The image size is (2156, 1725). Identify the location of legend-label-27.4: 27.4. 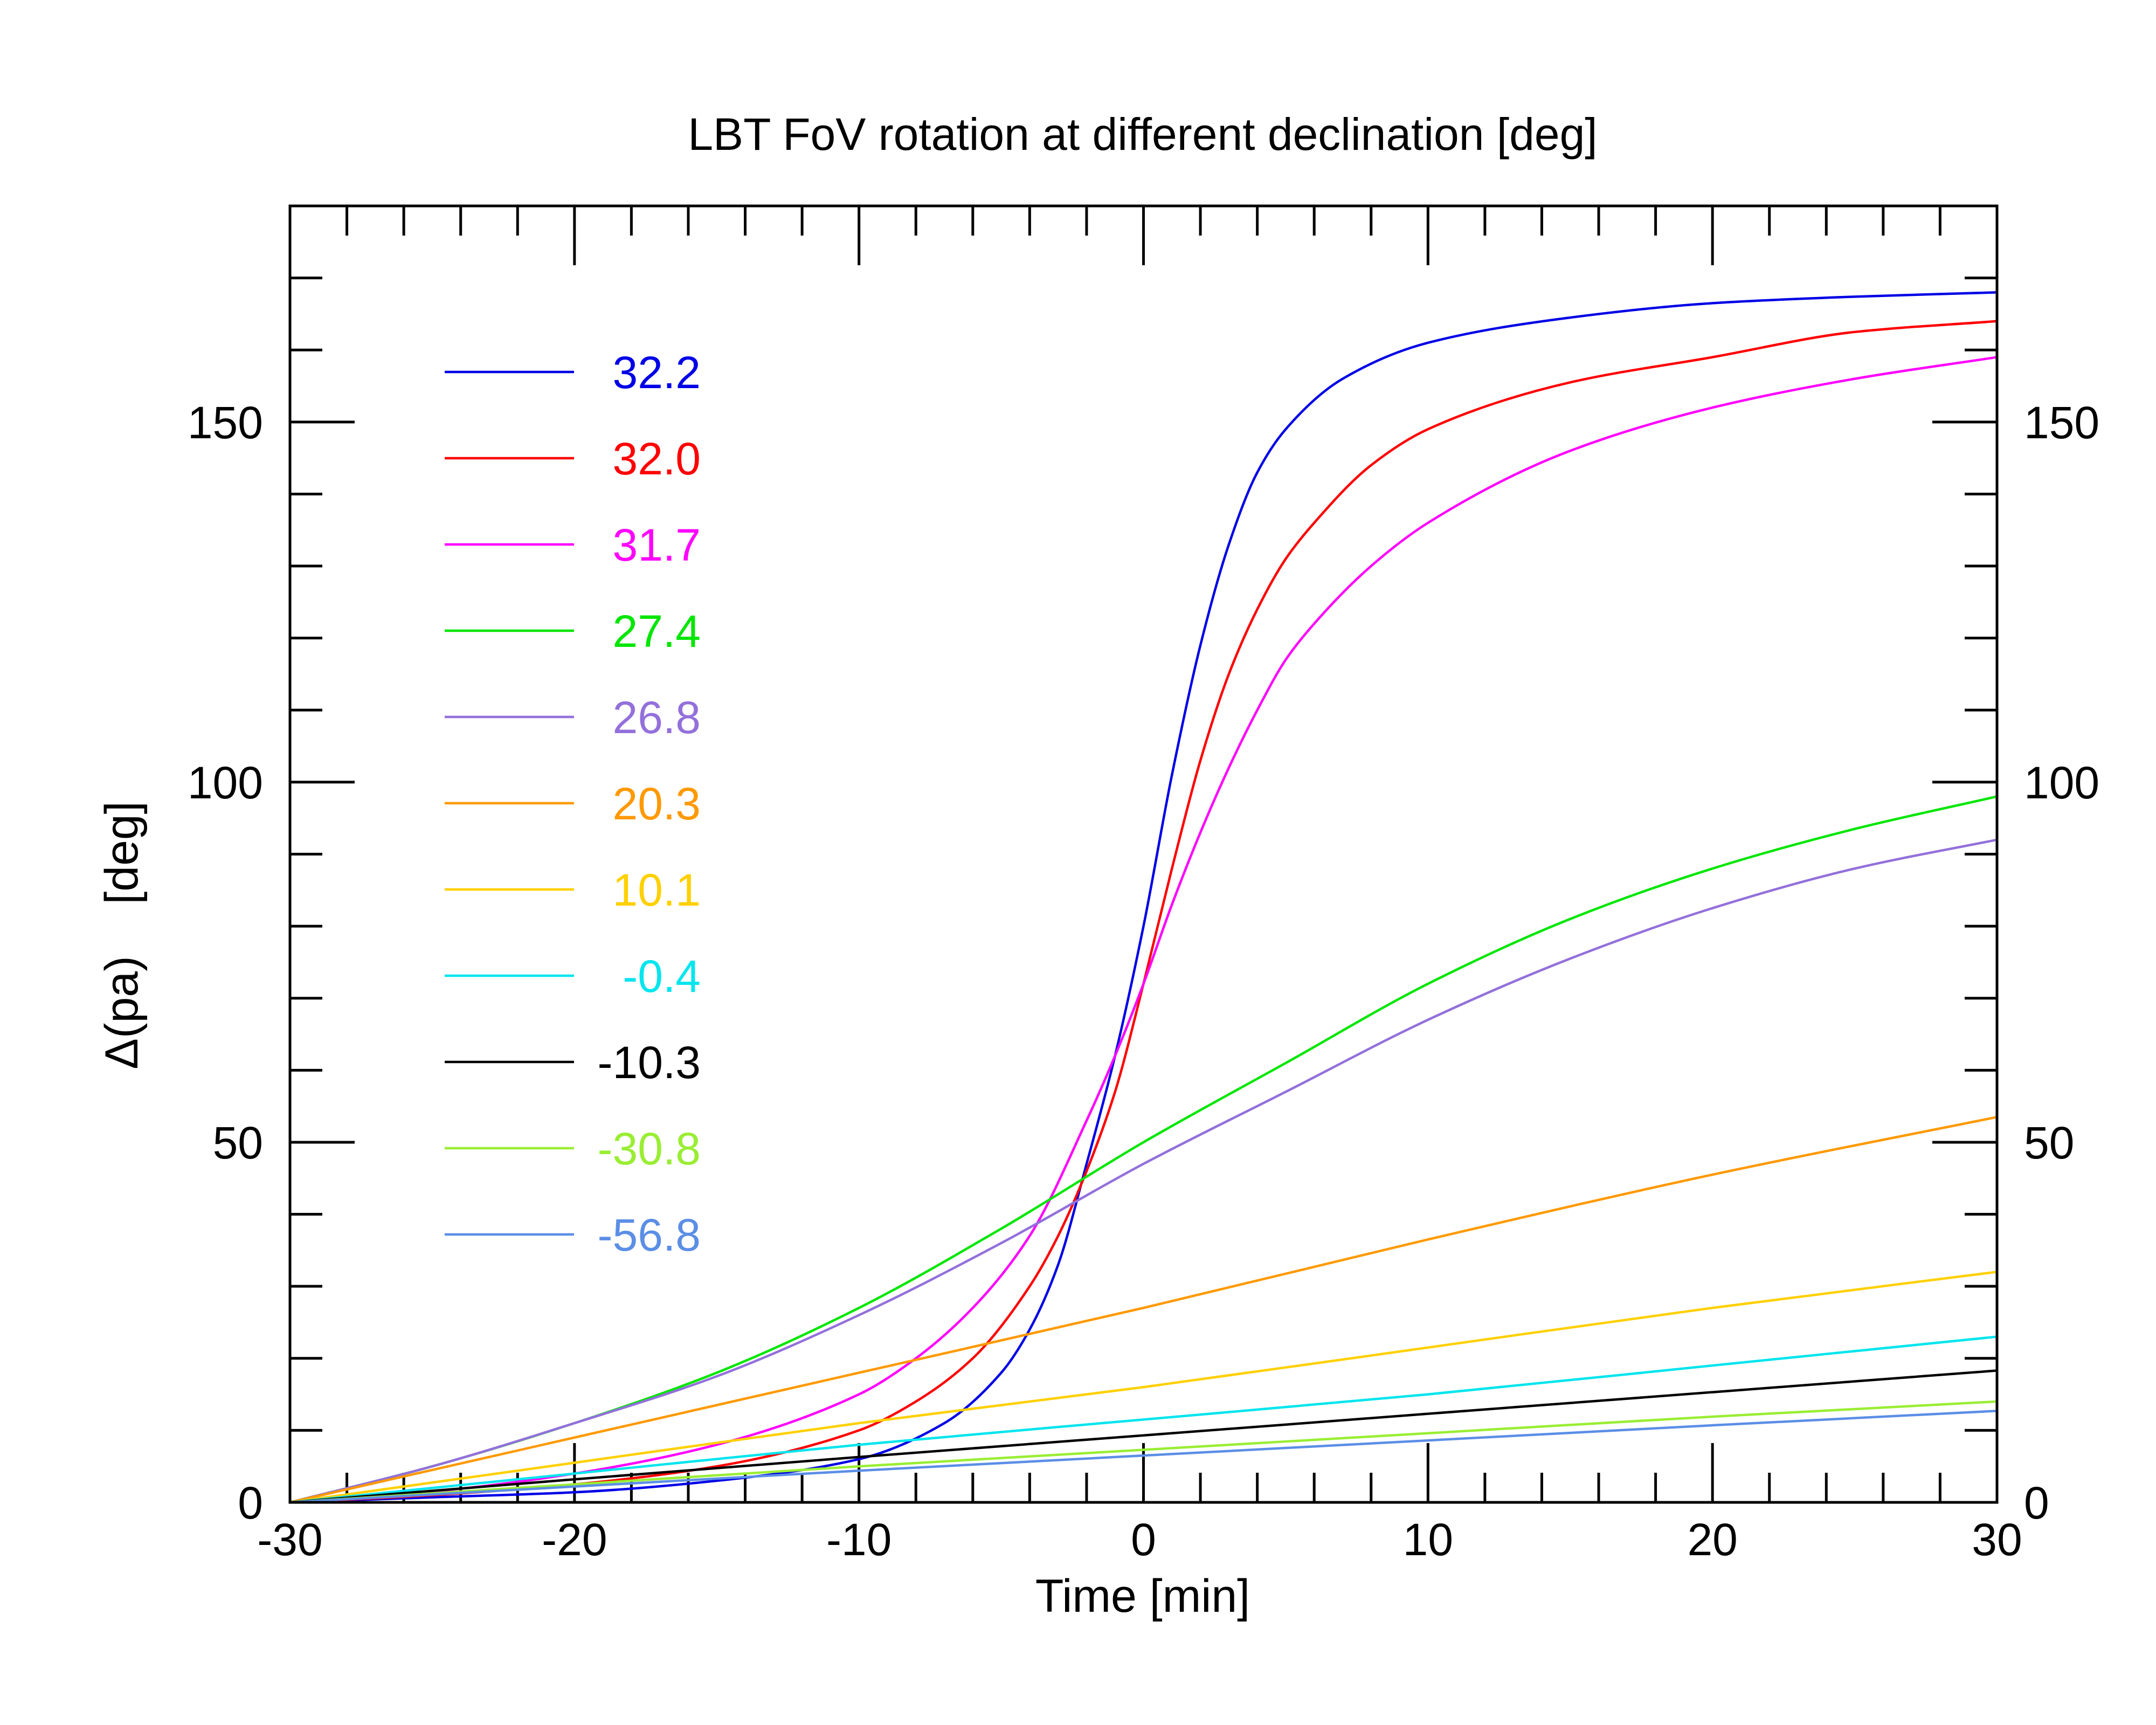
(657, 631).